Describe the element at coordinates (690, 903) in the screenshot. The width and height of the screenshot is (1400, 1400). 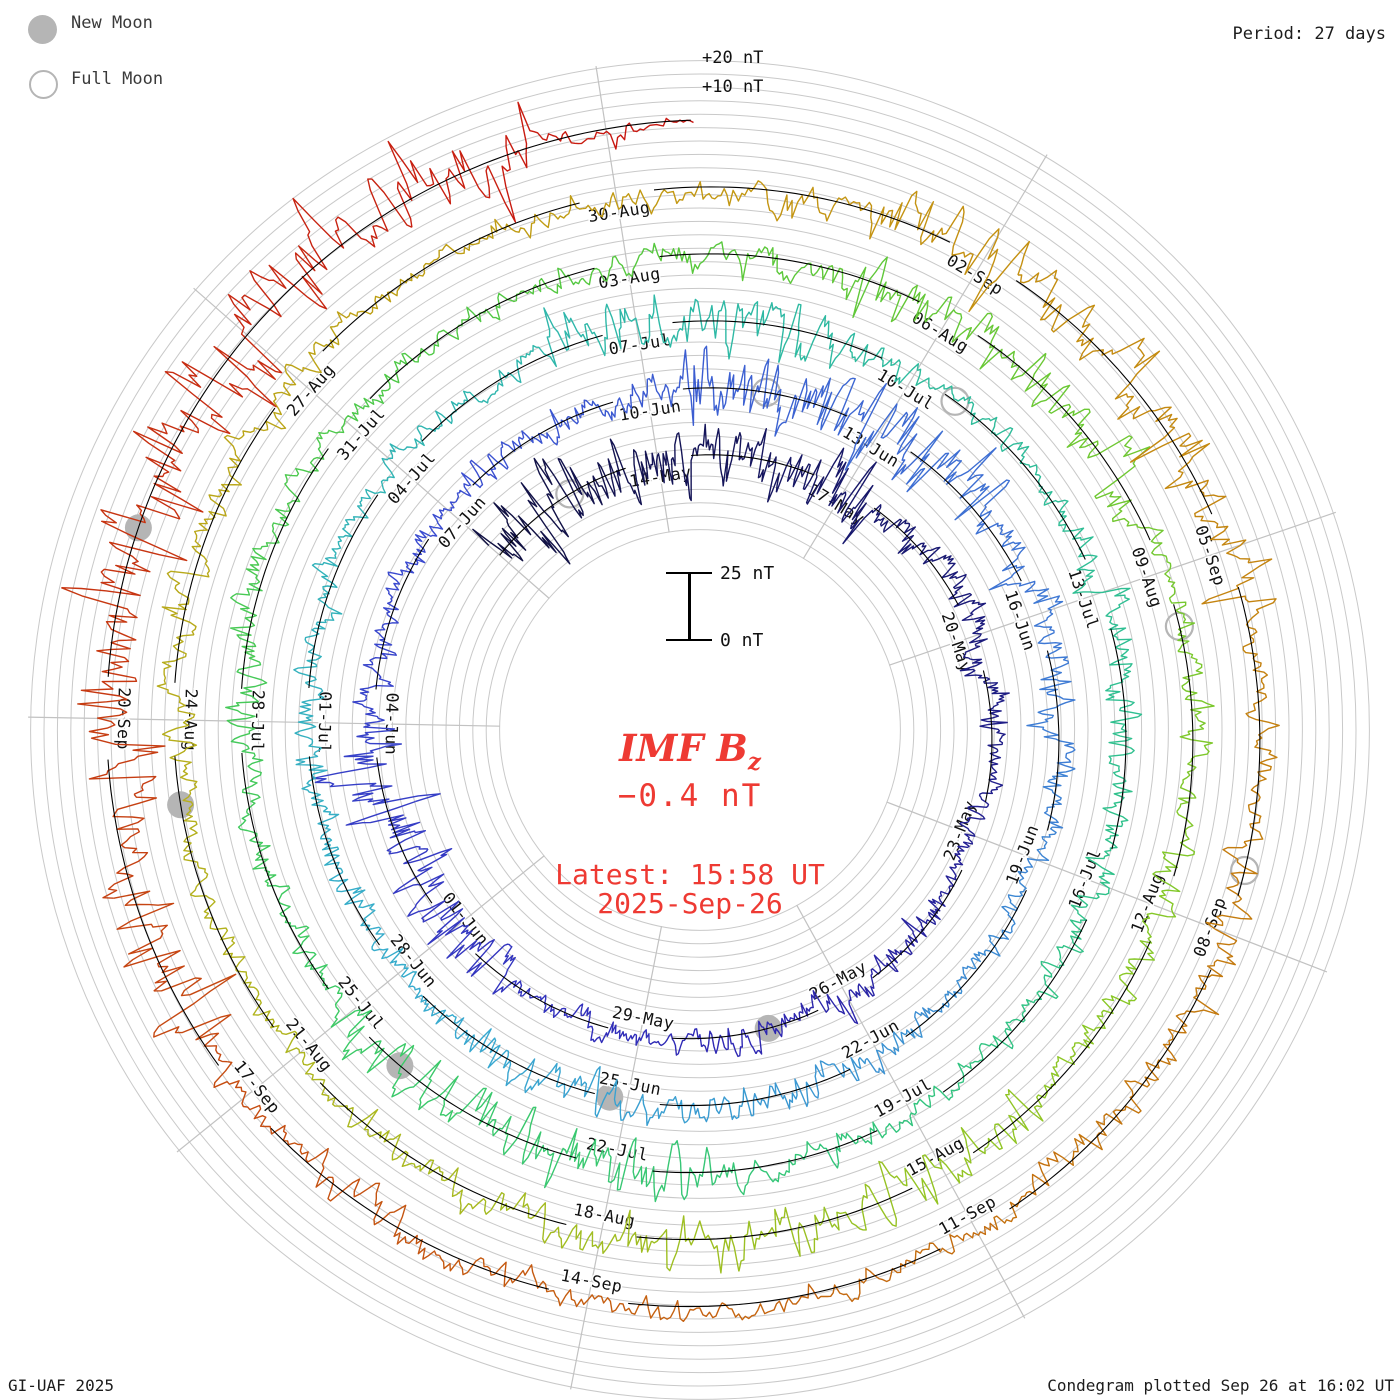
I see `latest-date-label: 2025-Sep-26` at that location.